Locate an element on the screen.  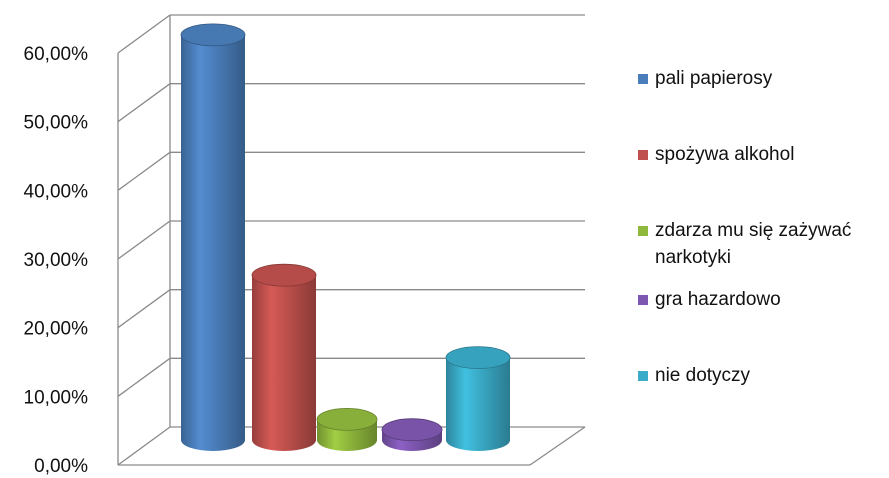
y-tick-label: 20,00% is located at coordinates (56, 329).